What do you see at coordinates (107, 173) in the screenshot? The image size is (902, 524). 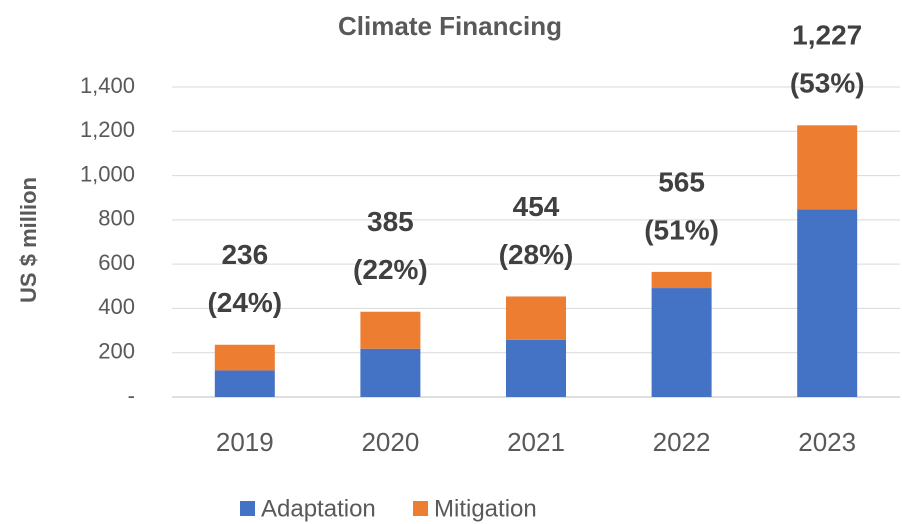 I see `y-tick-label: 1,000` at bounding box center [107, 173].